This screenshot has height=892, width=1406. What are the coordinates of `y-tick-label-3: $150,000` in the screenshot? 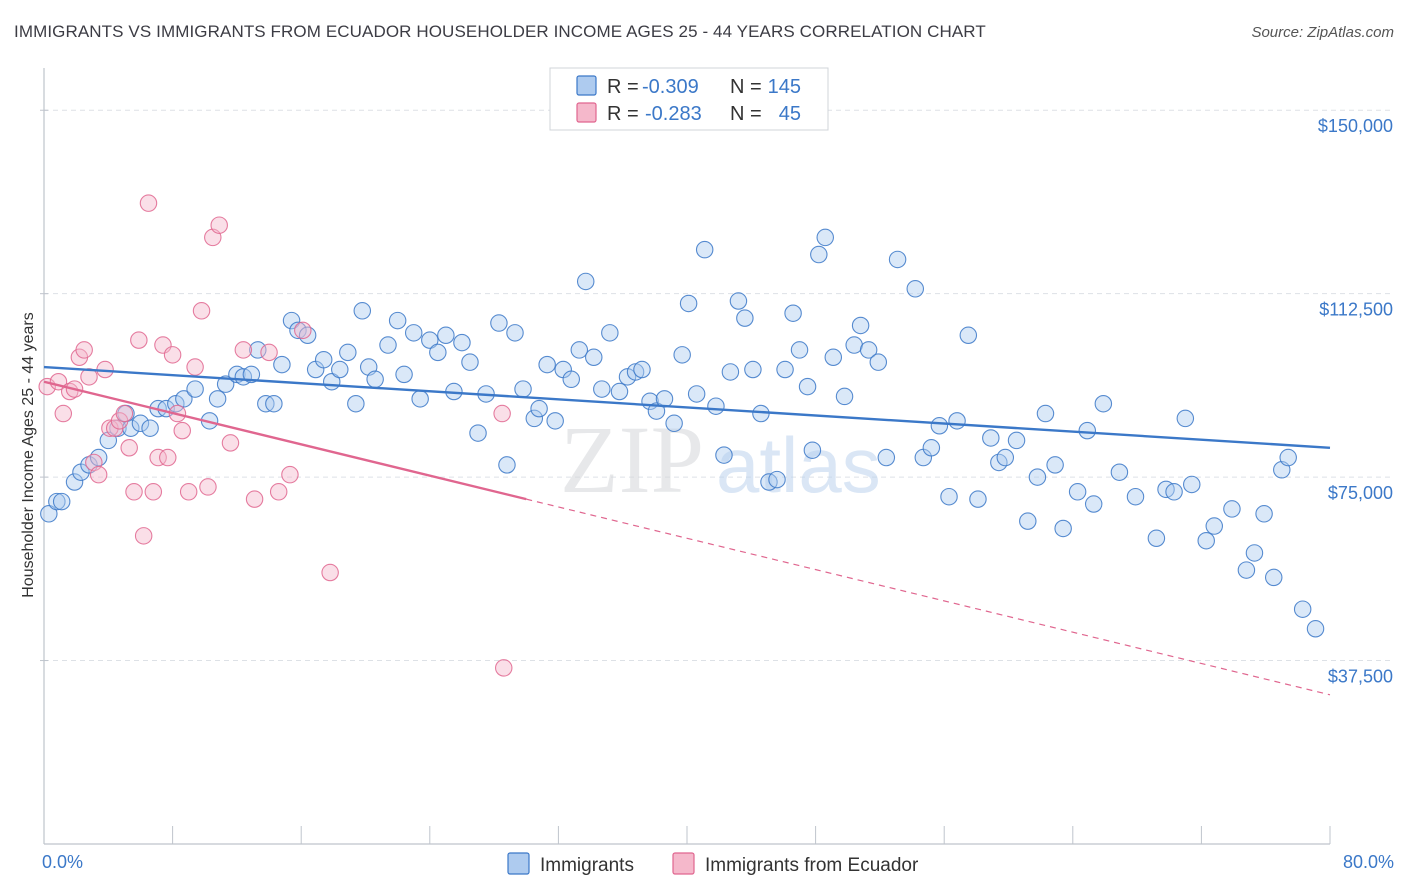 It's located at (1355, 126).